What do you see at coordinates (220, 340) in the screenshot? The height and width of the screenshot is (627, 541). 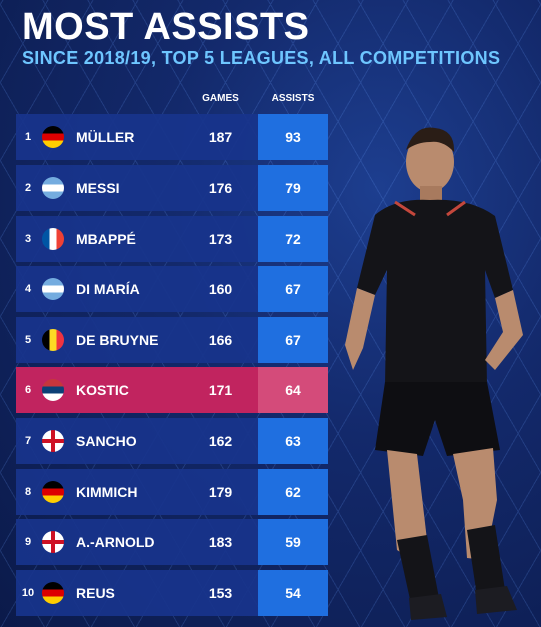 I see `games-value: 166` at bounding box center [220, 340].